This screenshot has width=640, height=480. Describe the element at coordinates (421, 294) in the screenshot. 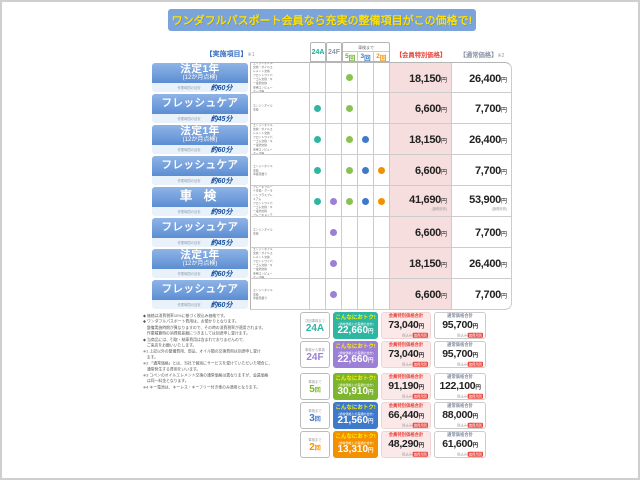

I see `member-price-cell: 6,600円` at that location.